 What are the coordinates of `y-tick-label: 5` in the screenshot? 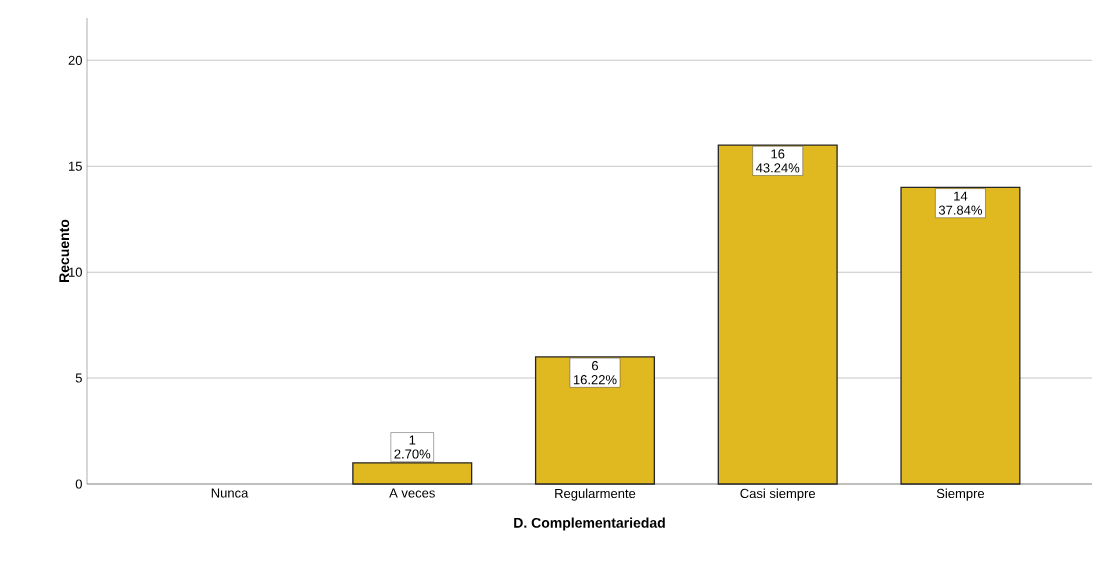 It's located at (78, 378).